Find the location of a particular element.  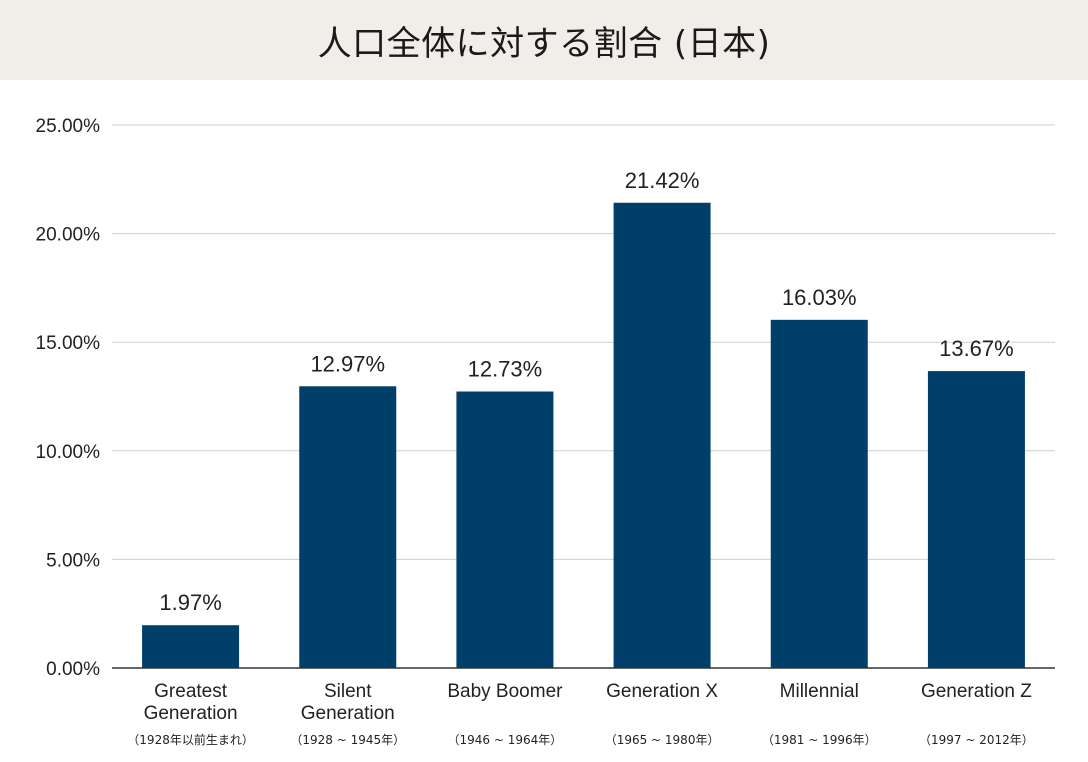

y-tick-label: 10.00% is located at coordinates (68, 452).